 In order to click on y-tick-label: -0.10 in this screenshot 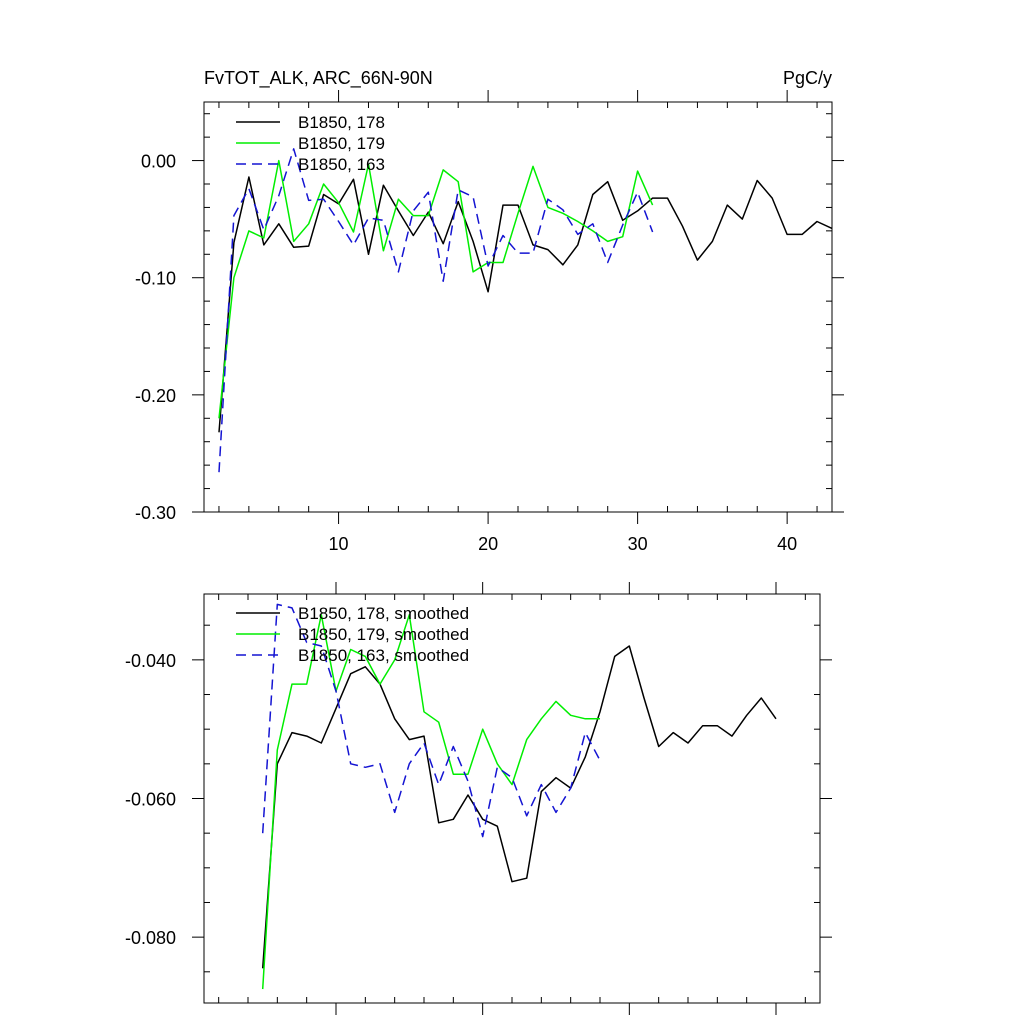, I will do `click(155, 279)`.